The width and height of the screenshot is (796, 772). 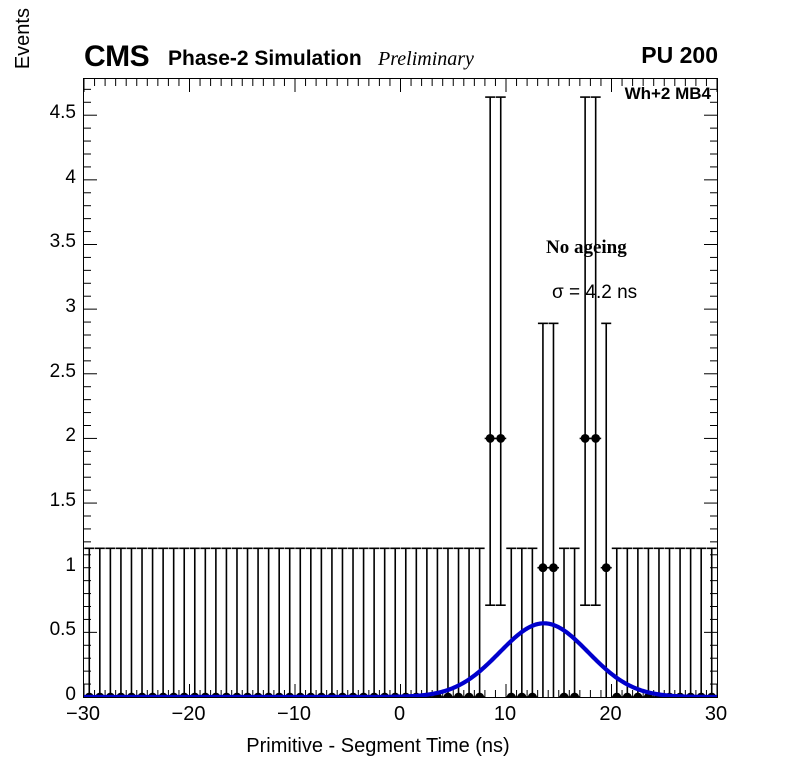 What do you see at coordinates (62, 113) in the screenshot?
I see `y-tick-label: 4.5` at bounding box center [62, 113].